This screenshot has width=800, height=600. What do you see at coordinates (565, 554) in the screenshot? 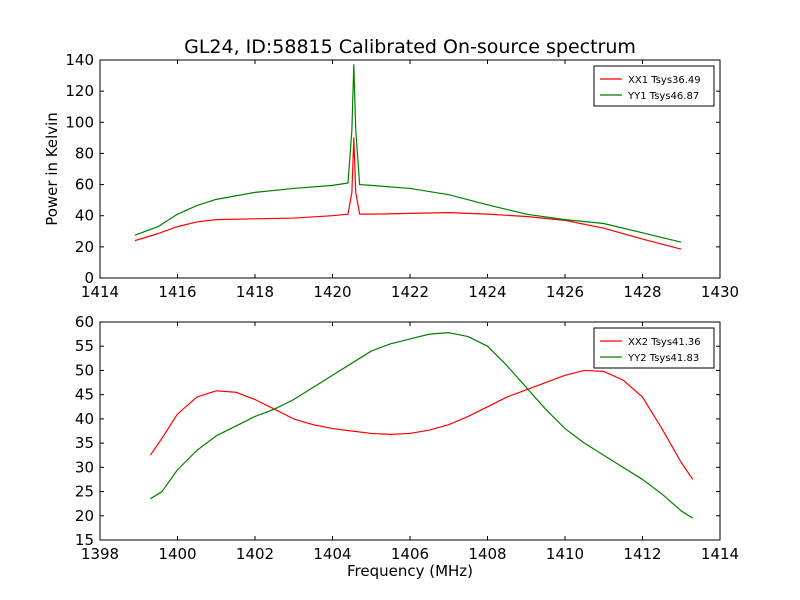
I see `x-tick-label: 1410` at bounding box center [565, 554].